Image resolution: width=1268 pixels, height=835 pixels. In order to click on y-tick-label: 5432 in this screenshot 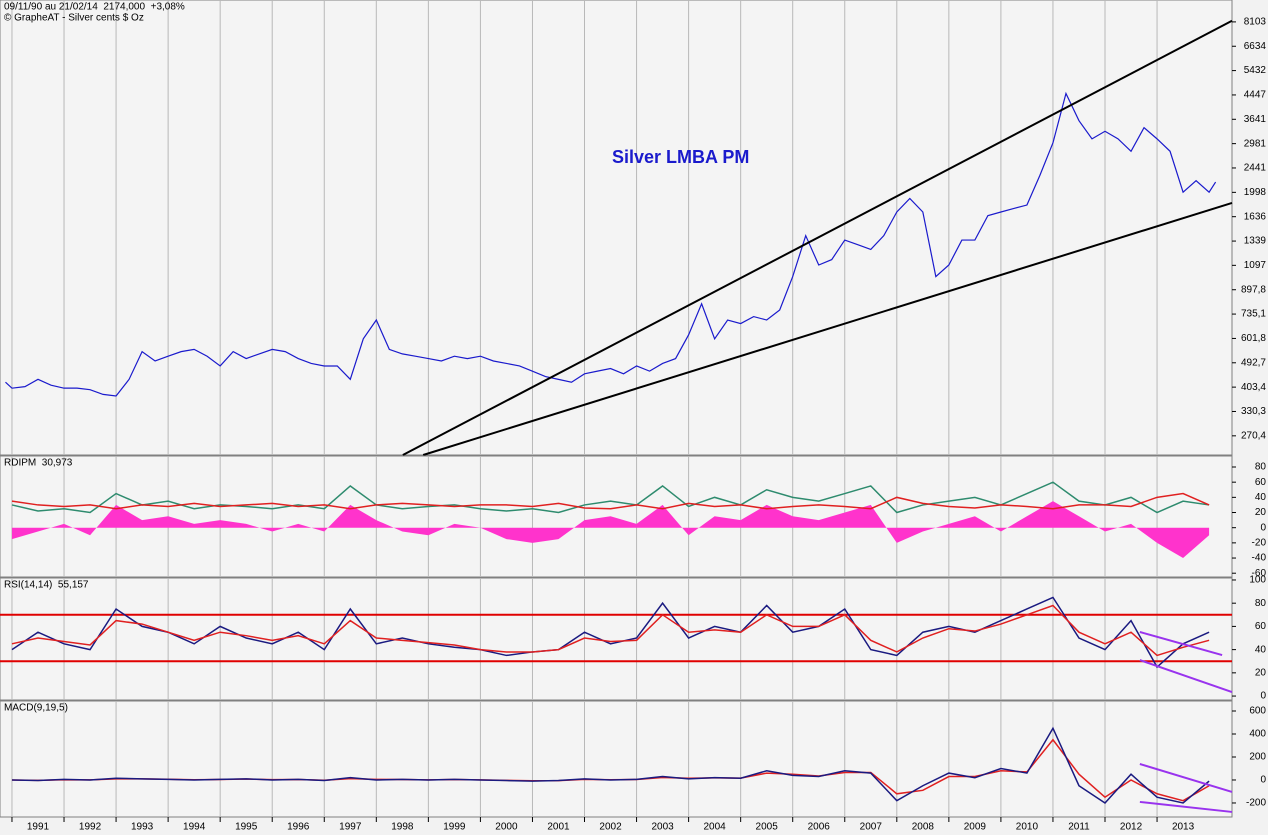, I will do `click(1255, 70)`.